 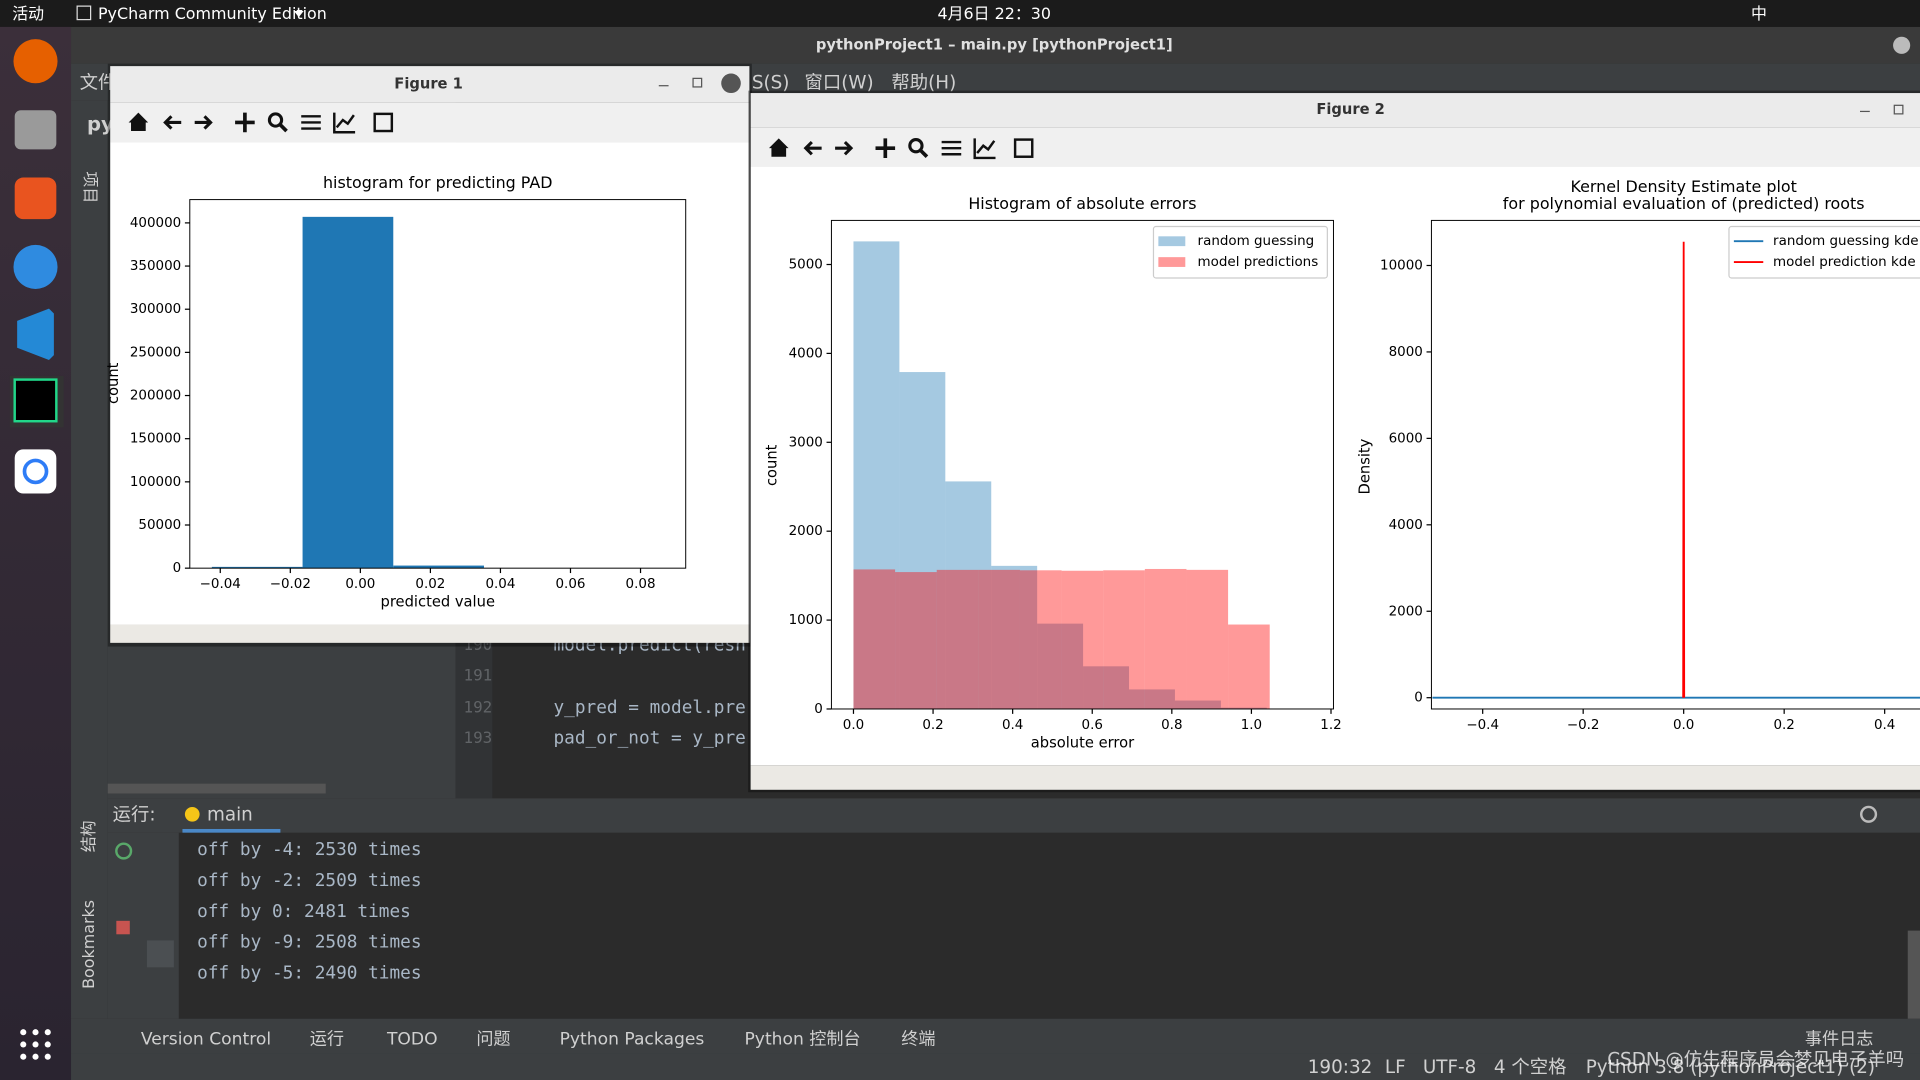 What do you see at coordinates (649, 708) in the screenshot?
I see `code-line: y_pred = model.pre` at bounding box center [649, 708].